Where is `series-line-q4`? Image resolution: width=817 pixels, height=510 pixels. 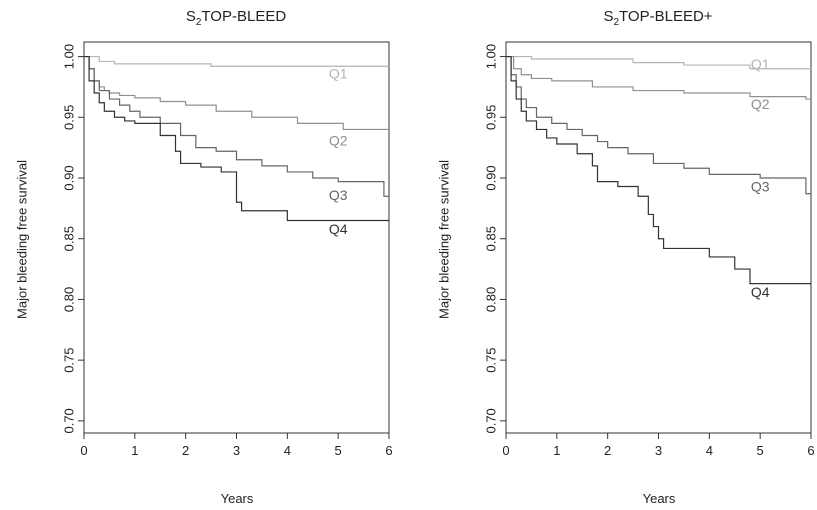 series-line-q4 is located at coordinates (236, 138).